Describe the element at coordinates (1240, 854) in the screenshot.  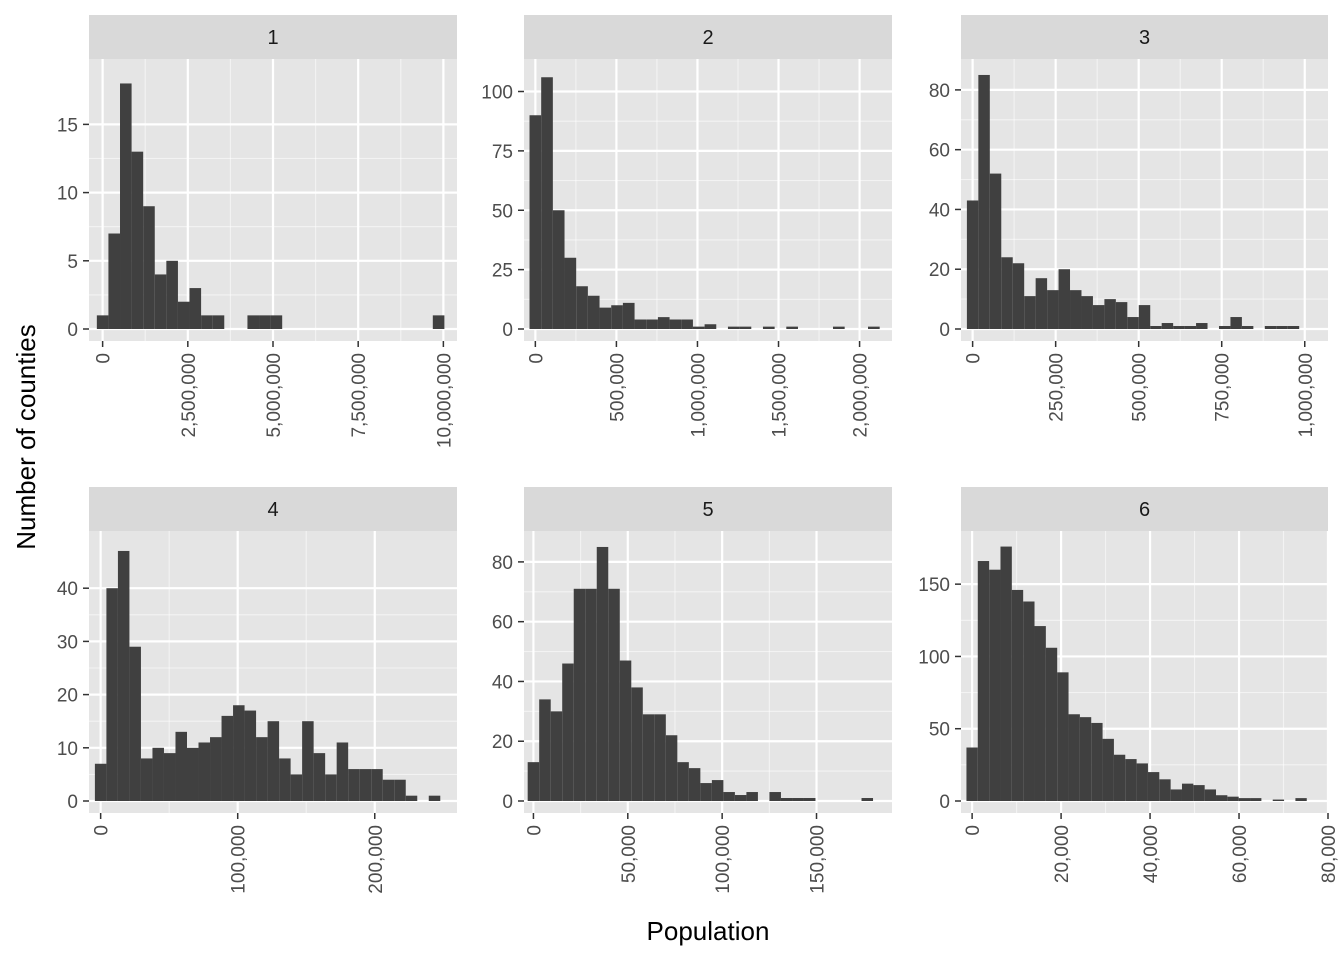
I see `x-tick-label: 60,000` at that location.